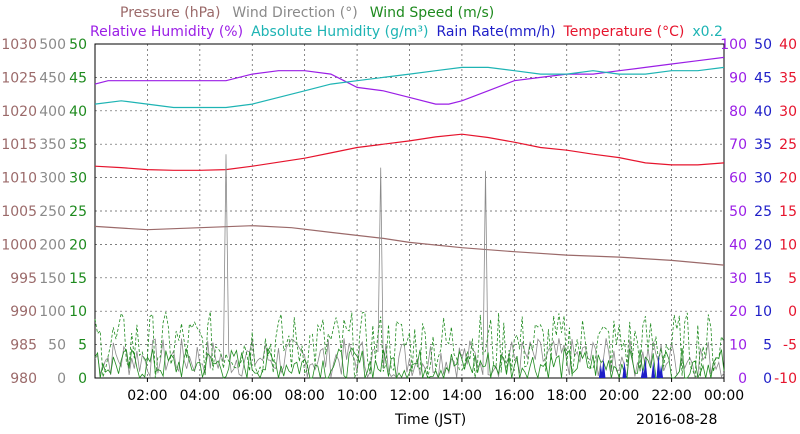  Describe the element at coordinates (170, 13) in the screenshot. I see `legend-item: Pressure (hPa)` at that location.